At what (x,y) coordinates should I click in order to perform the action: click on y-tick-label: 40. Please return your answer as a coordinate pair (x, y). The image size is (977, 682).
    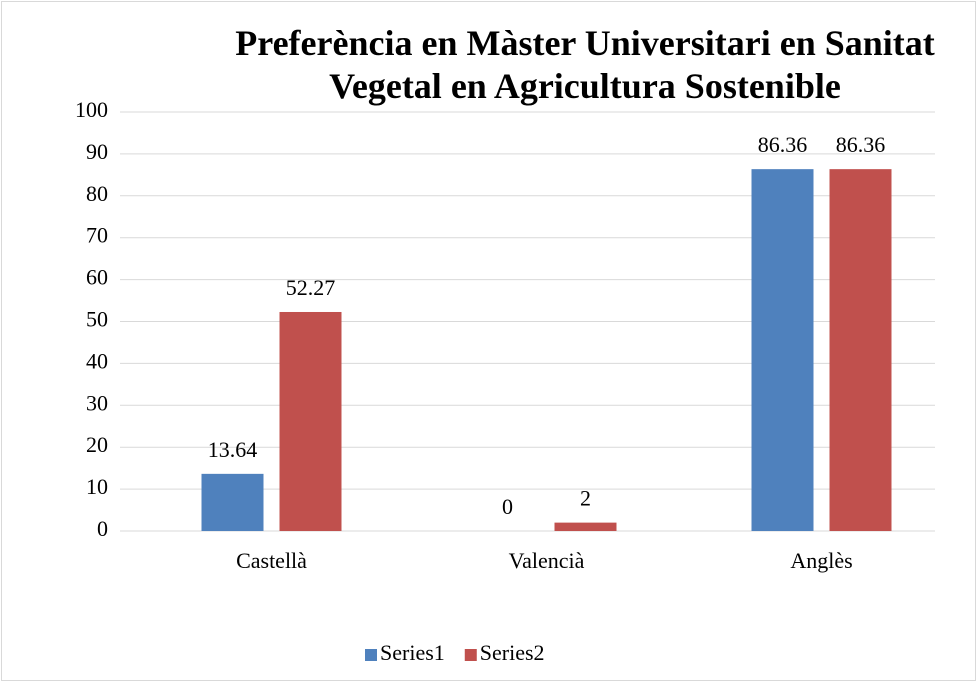
    Looking at the image, I should click on (97, 360).